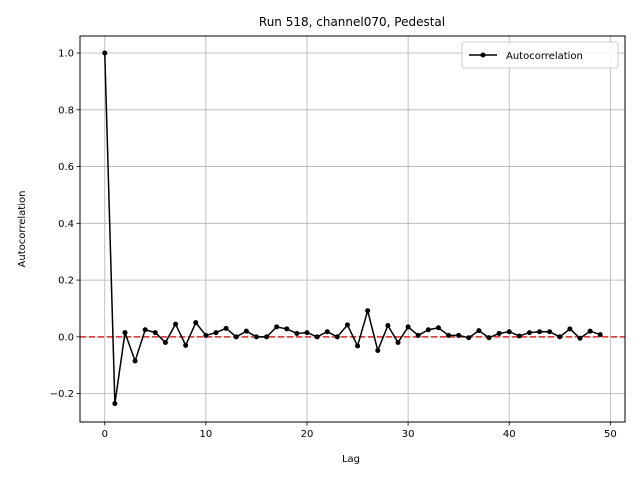  What do you see at coordinates (483, 55) in the screenshot?
I see `legend-marker-sample` at bounding box center [483, 55].